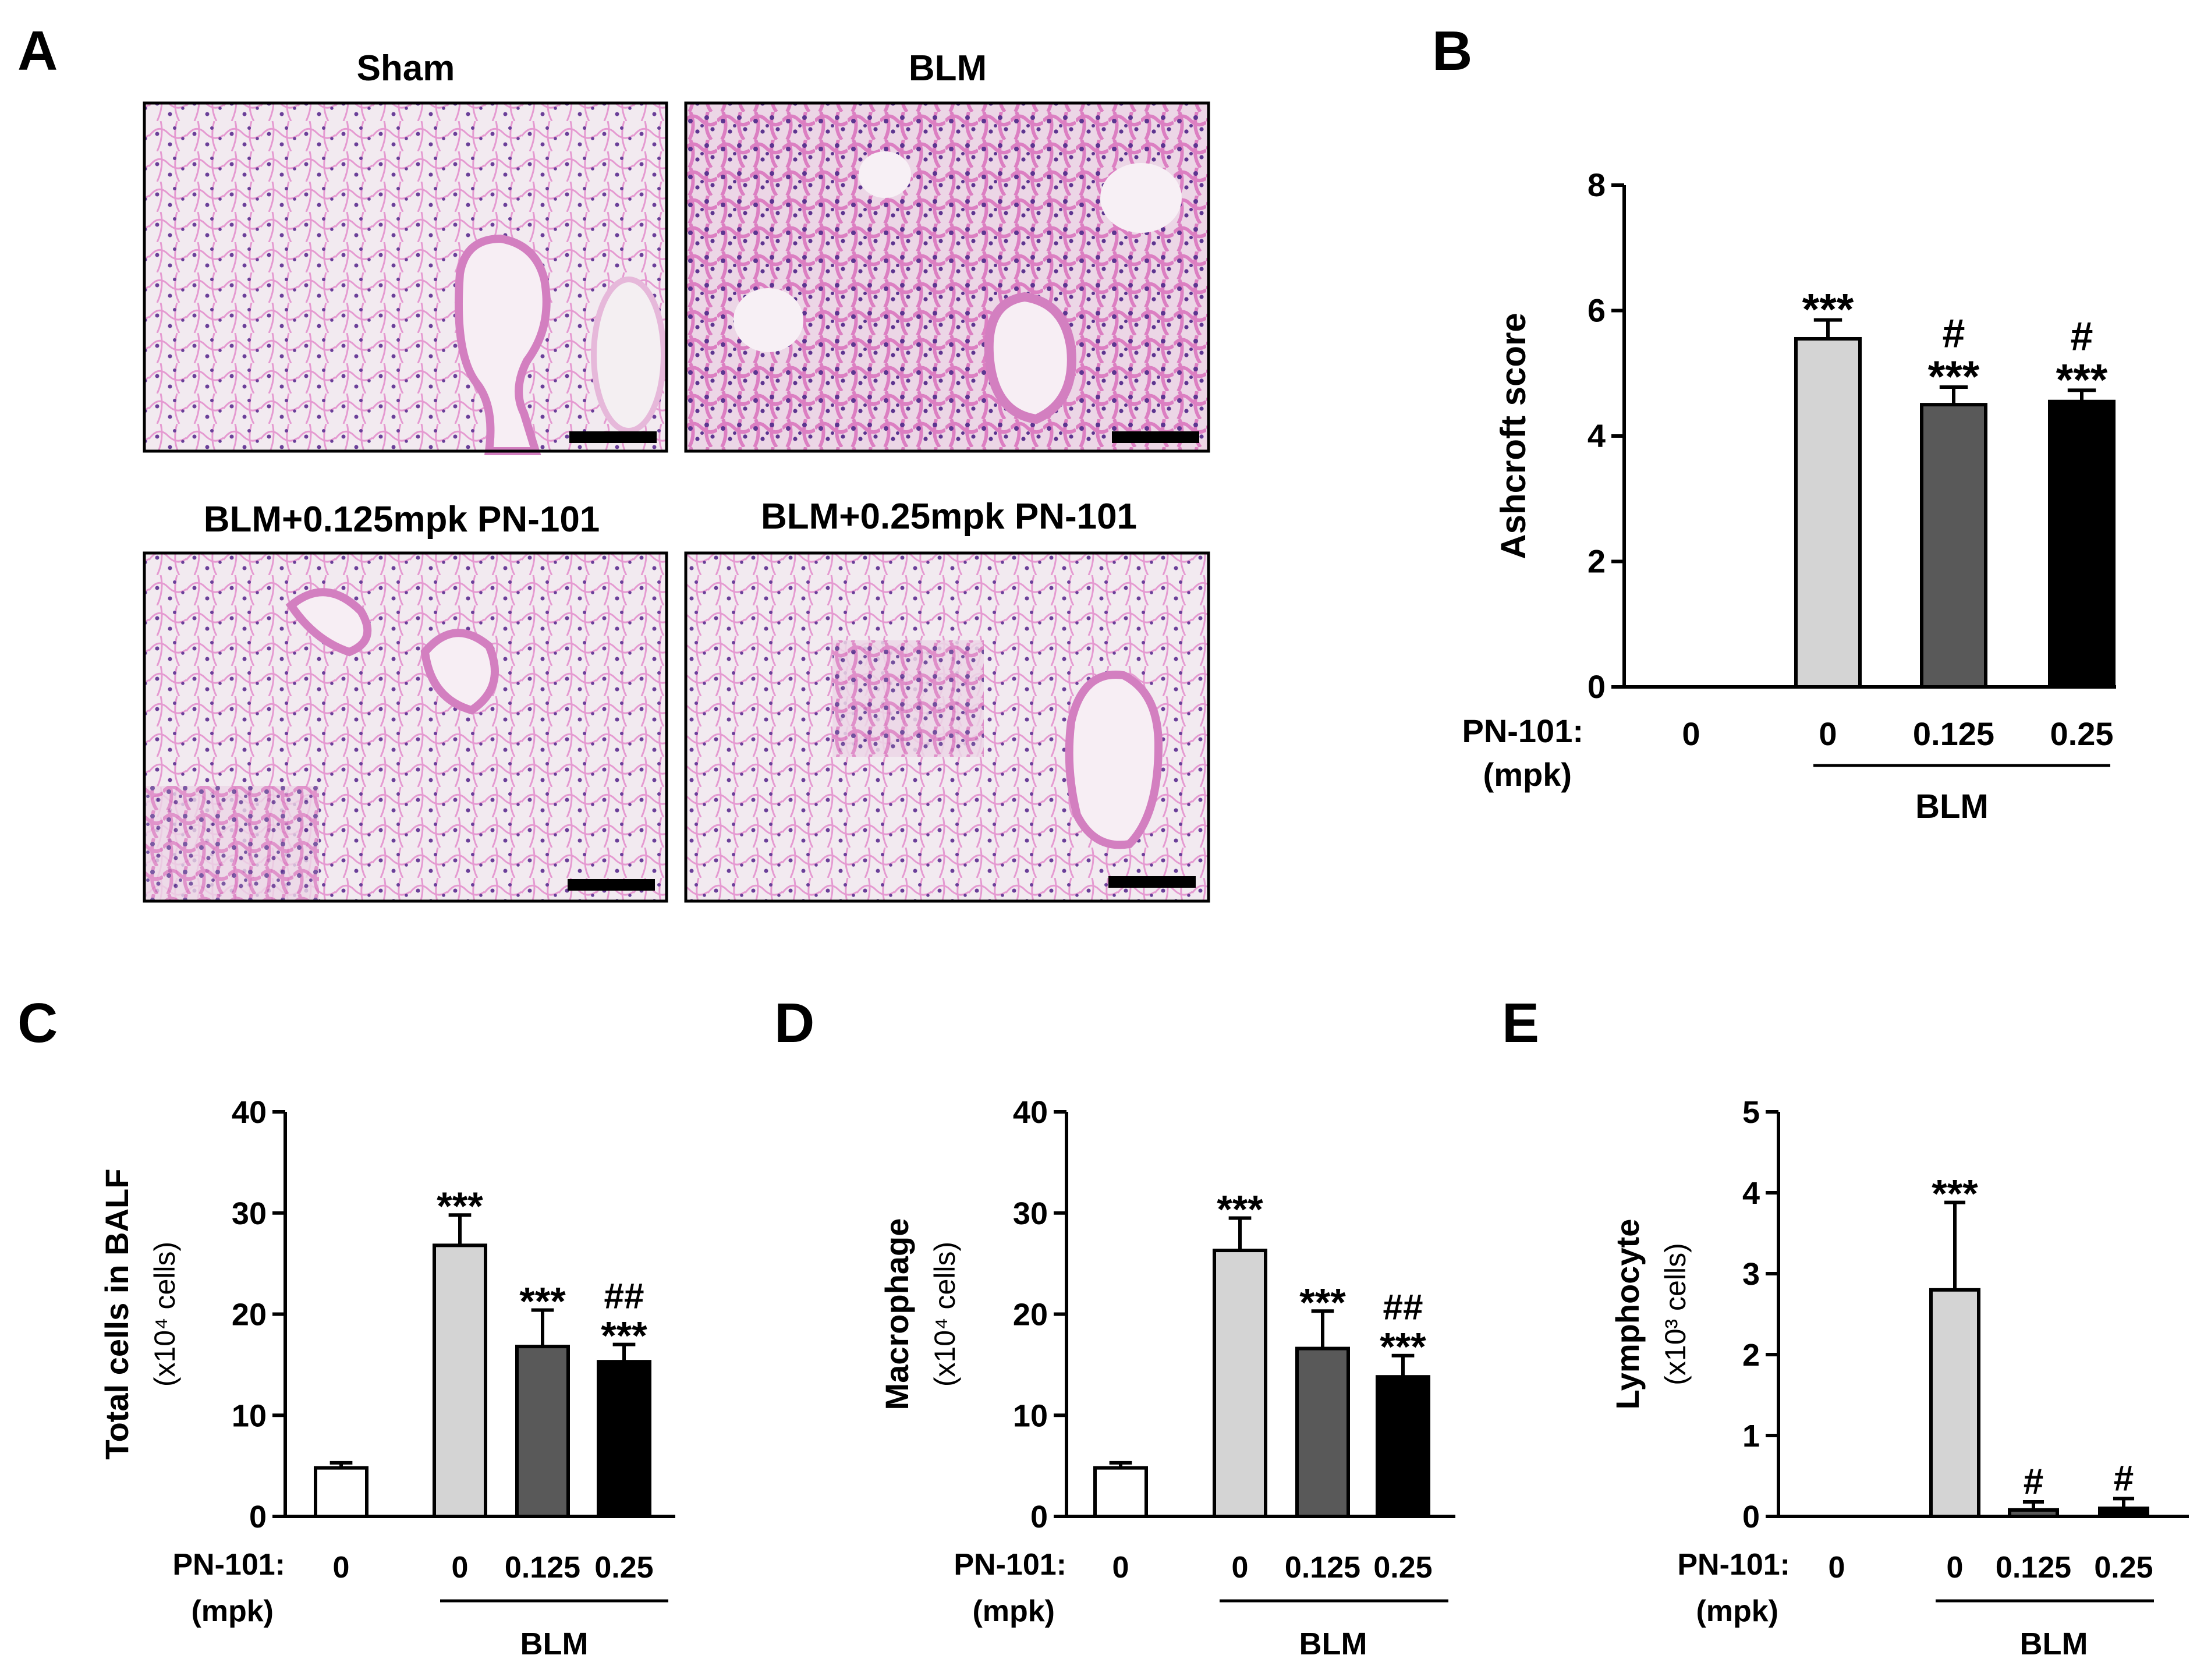  What do you see at coordinates (1597, 184) in the screenshot?
I see `y-tick-label: 8` at bounding box center [1597, 184].